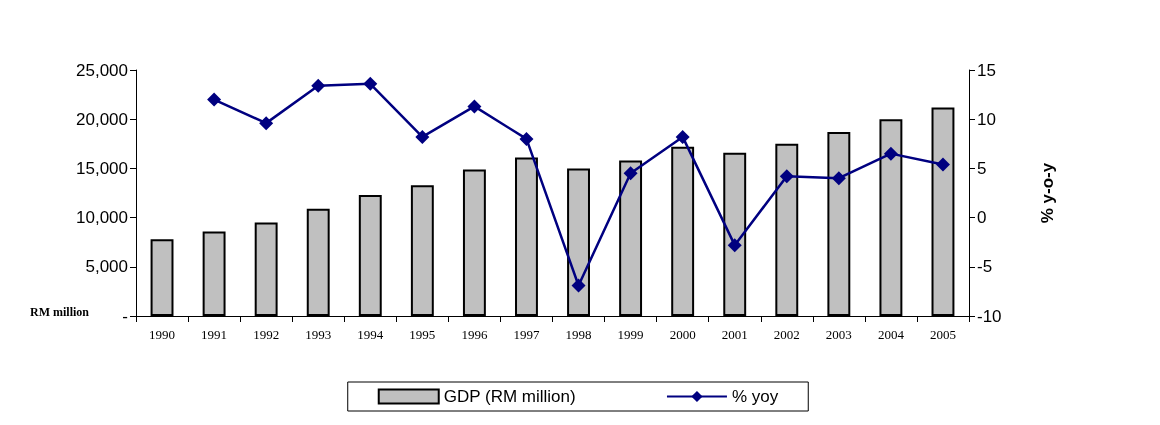  What do you see at coordinates (942, 334) in the screenshot?
I see `x-tick-label: 2005` at bounding box center [942, 334].